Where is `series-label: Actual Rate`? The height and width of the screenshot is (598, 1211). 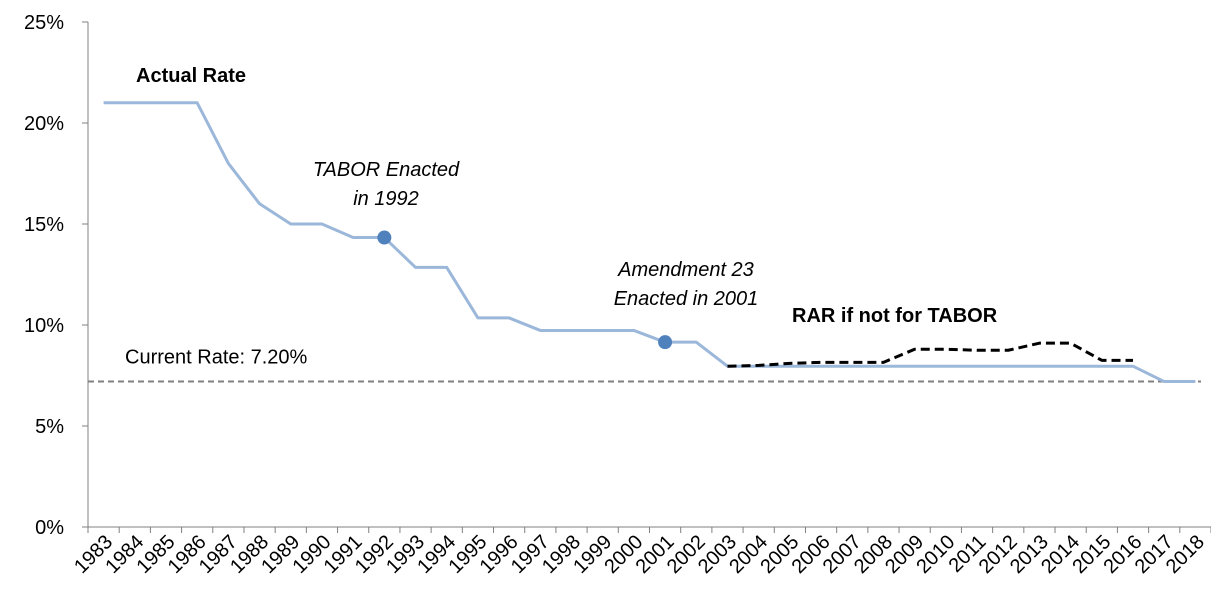 series-label: Actual Rate is located at coordinates (191, 76).